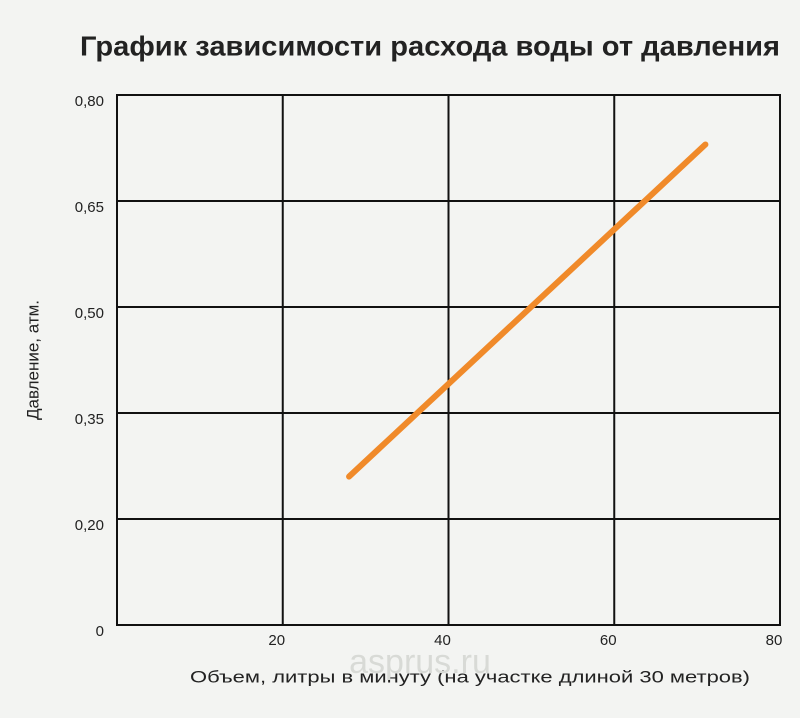 This screenshot has height=718, width=800. I want to click on x-tick-label: 40, so click(442, 640).